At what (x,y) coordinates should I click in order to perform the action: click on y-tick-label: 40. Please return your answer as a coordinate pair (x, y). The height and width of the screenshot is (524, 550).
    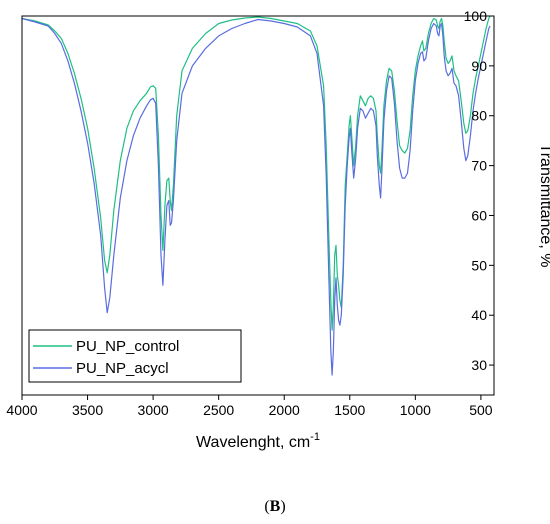
    Looking at the image, I should click on (479, 315).